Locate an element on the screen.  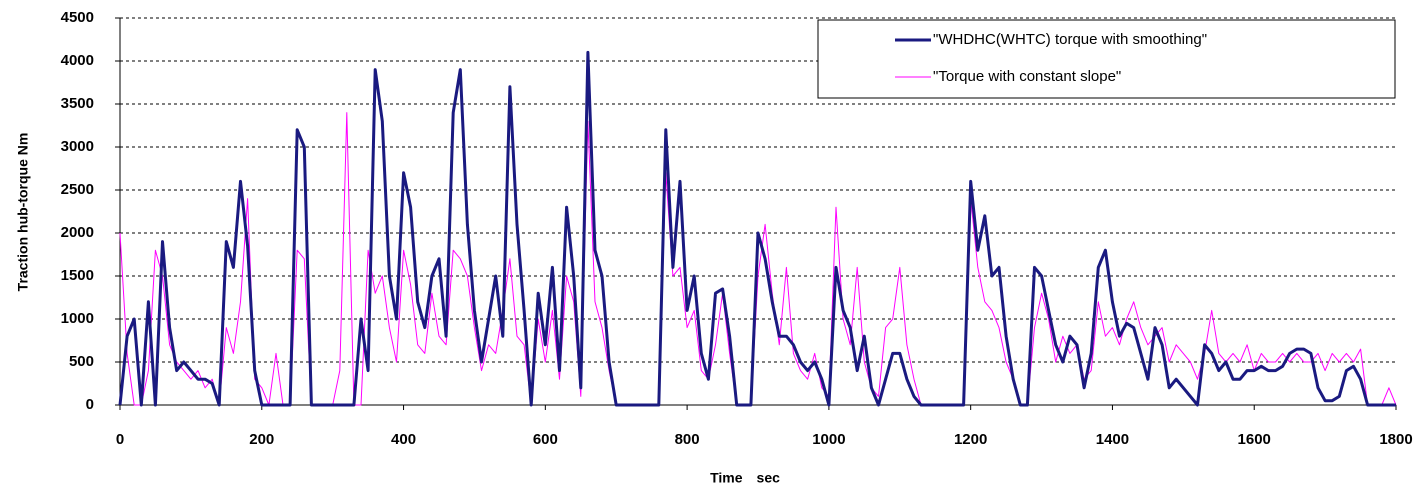
x-tick-label: 0 is located at coordinates (120, 439).